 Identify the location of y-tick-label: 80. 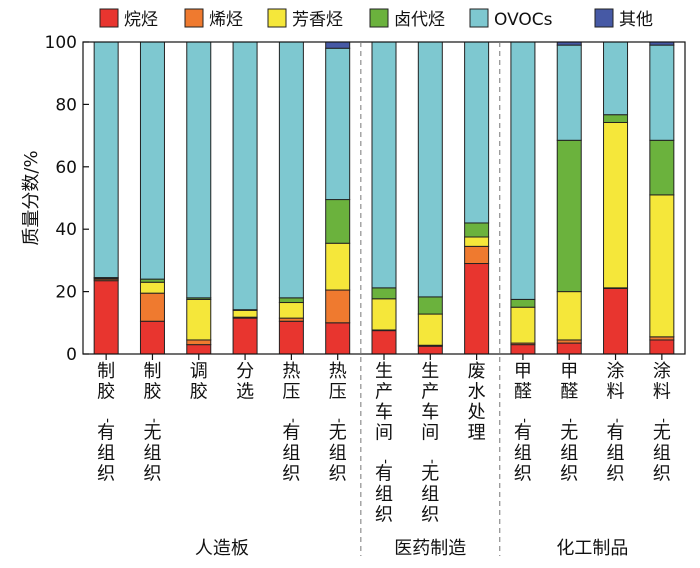
(66, 105).